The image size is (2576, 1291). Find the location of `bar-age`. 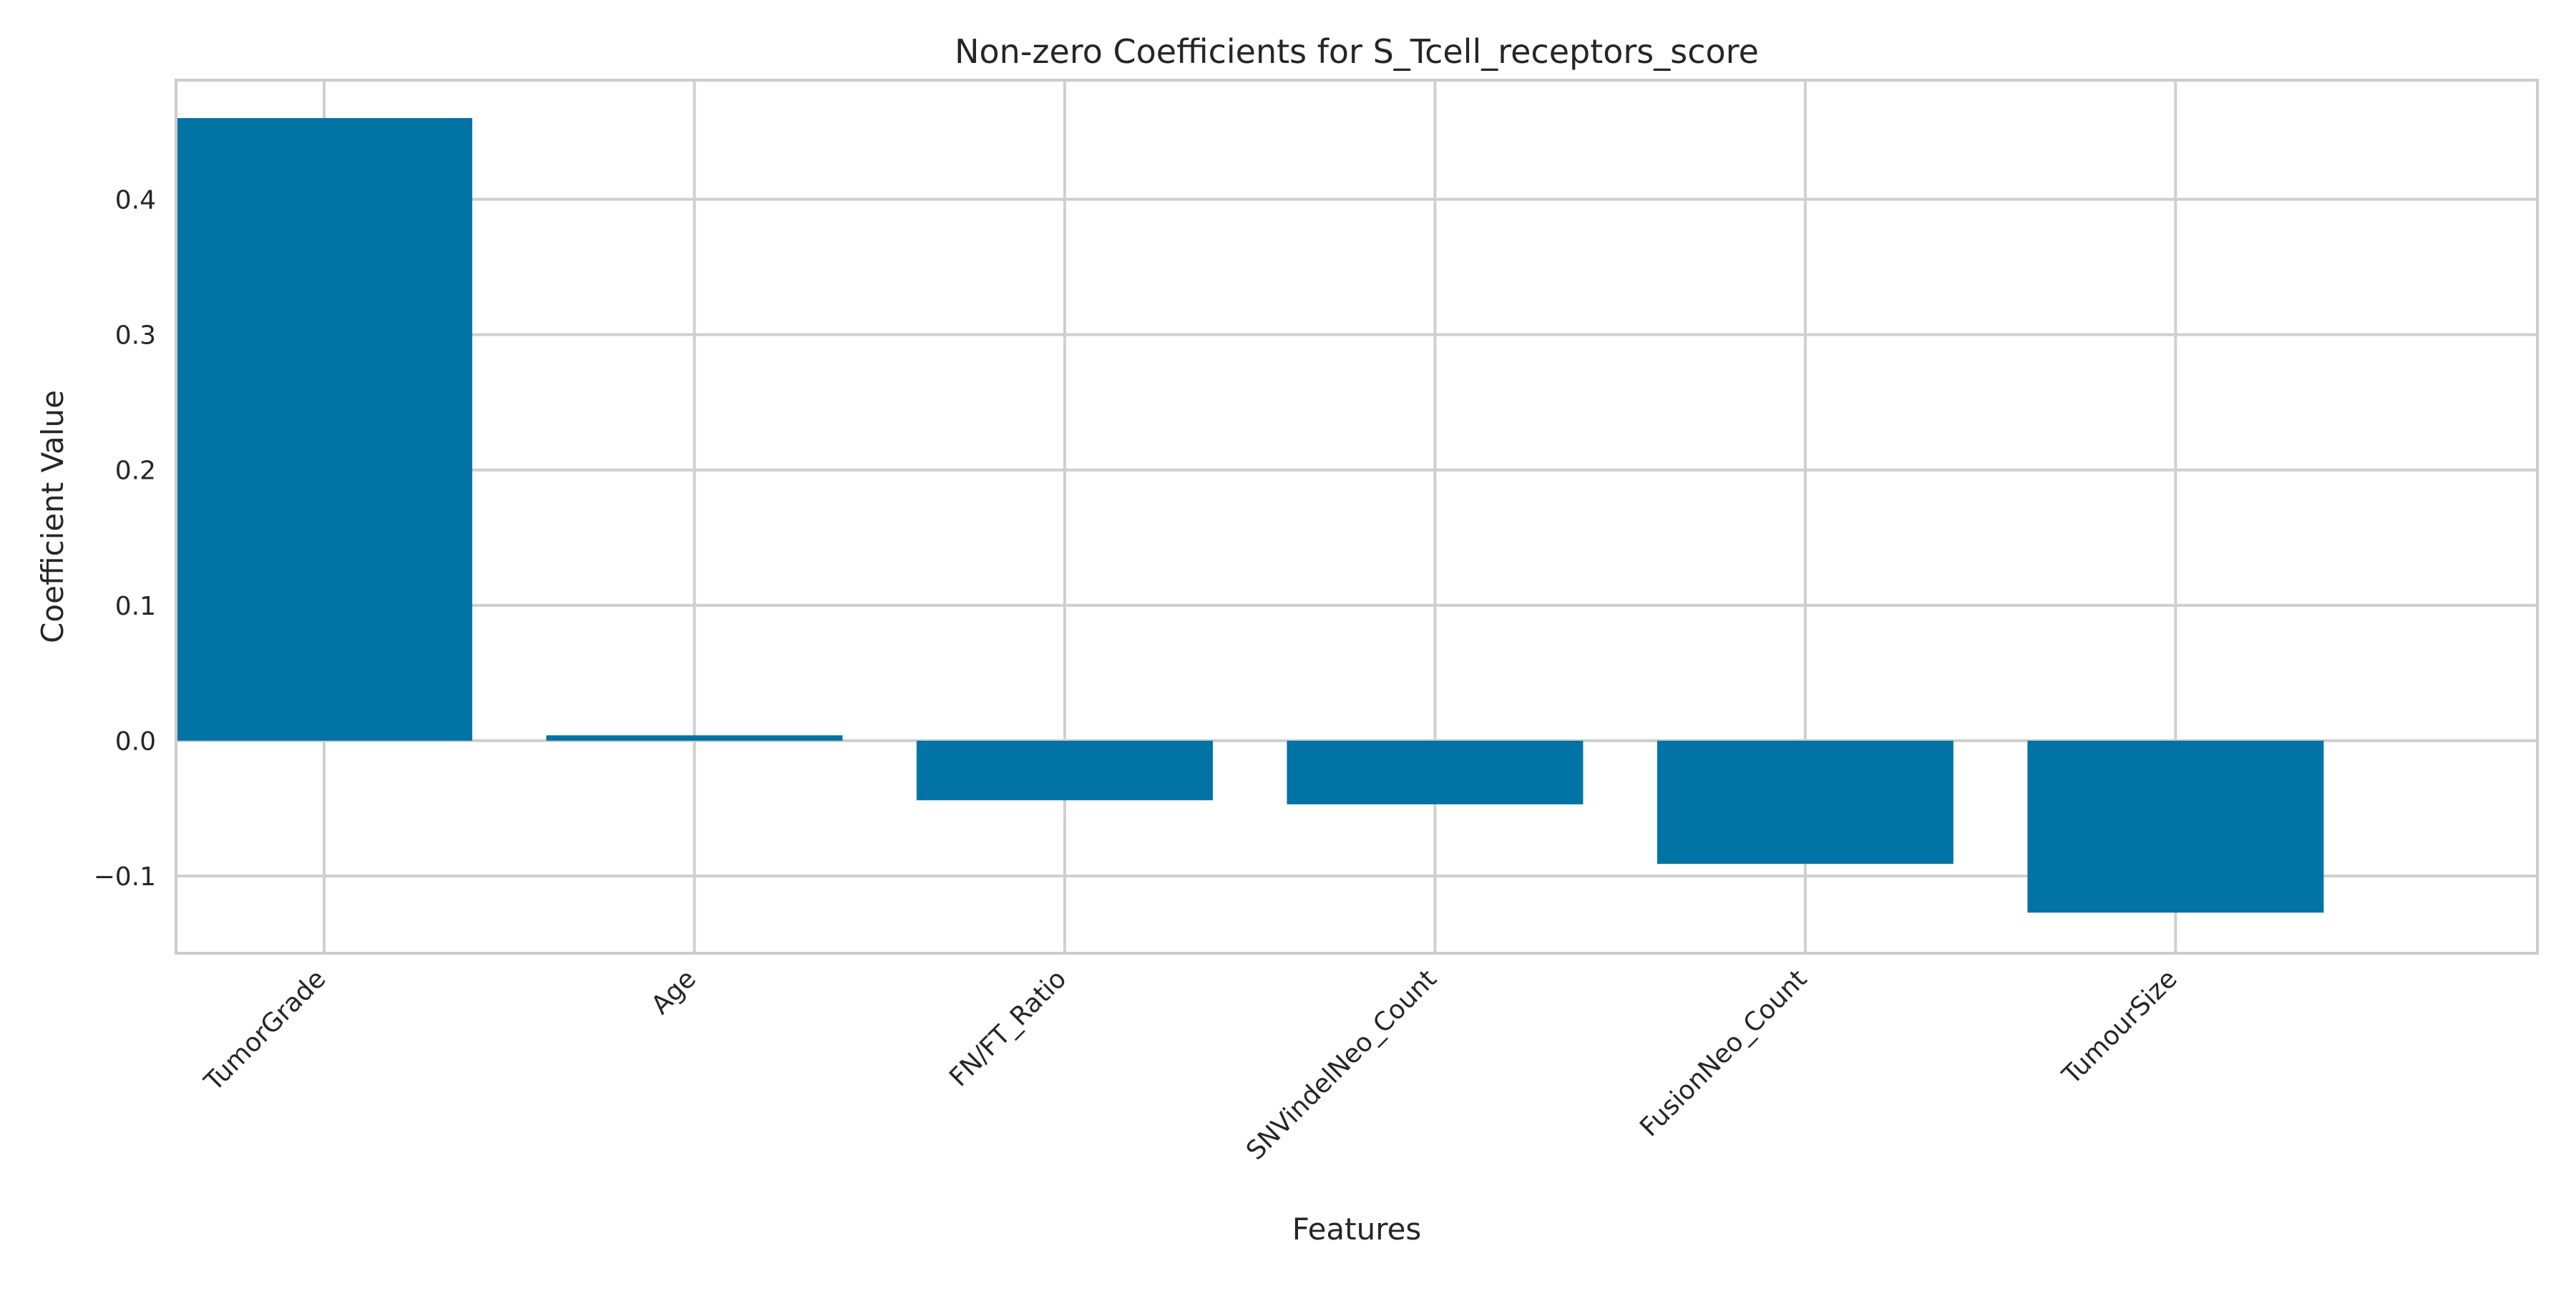

bar-age is located at coordinates (694, 738).